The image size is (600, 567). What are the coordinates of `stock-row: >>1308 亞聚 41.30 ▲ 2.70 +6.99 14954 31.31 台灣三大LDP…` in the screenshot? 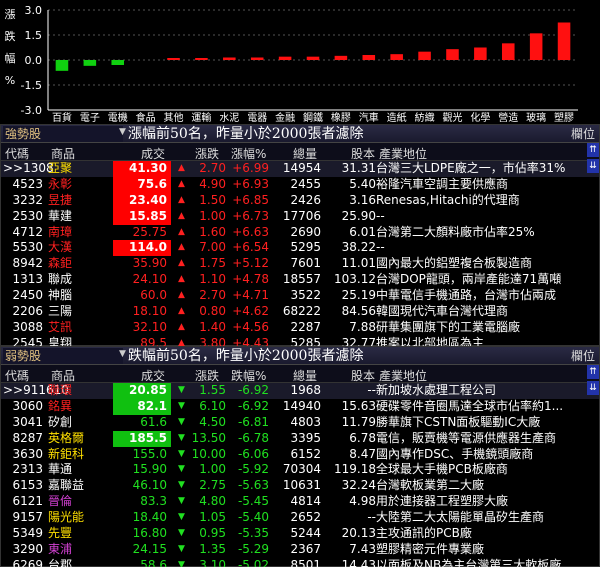 It's located at (300, 169).